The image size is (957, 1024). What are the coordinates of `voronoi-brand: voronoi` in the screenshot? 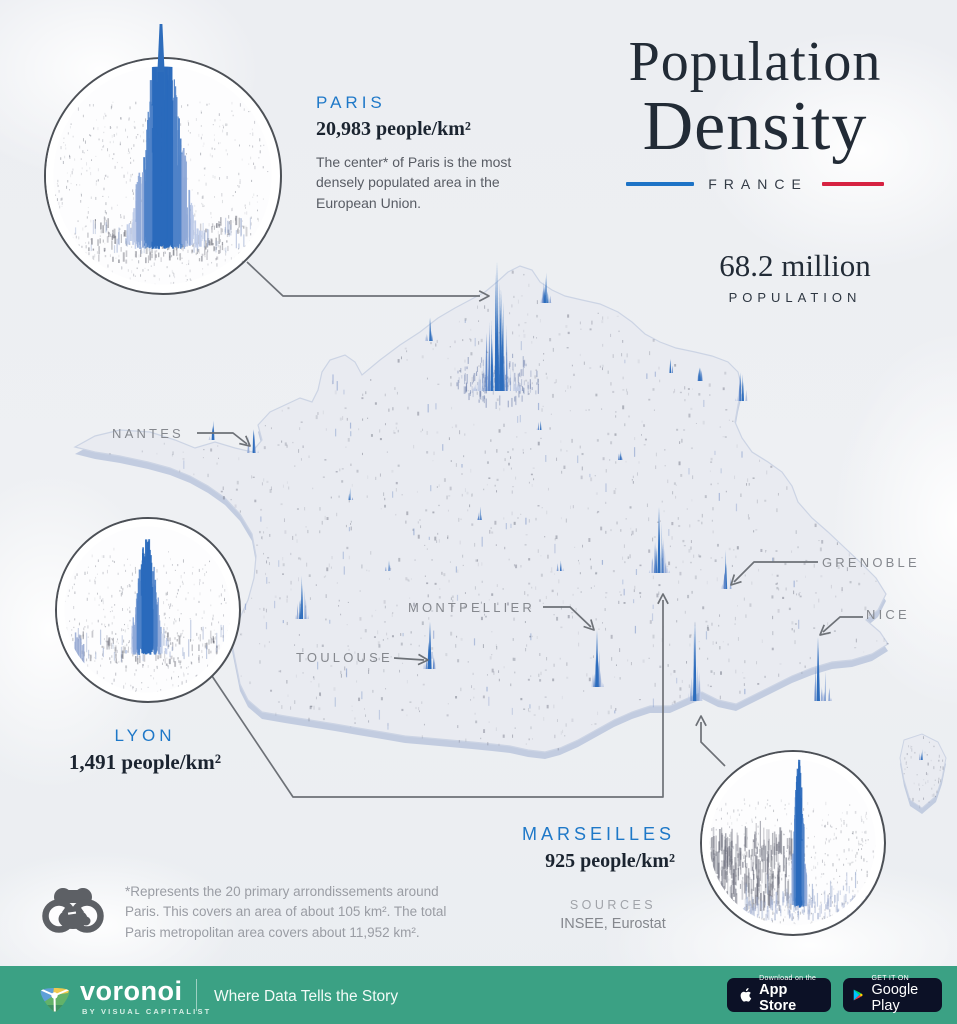 It's located at (131, 991).